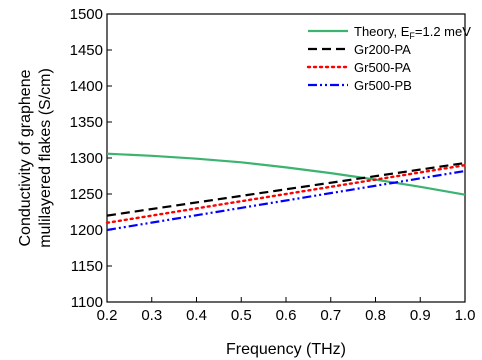 The height and width of the screenshot is (360, 482). Describe the element at coordinates (45, 158) in the screenshot. I see `y-axis-title-line-2: mulilayered flakes (S/cm)` at that location.